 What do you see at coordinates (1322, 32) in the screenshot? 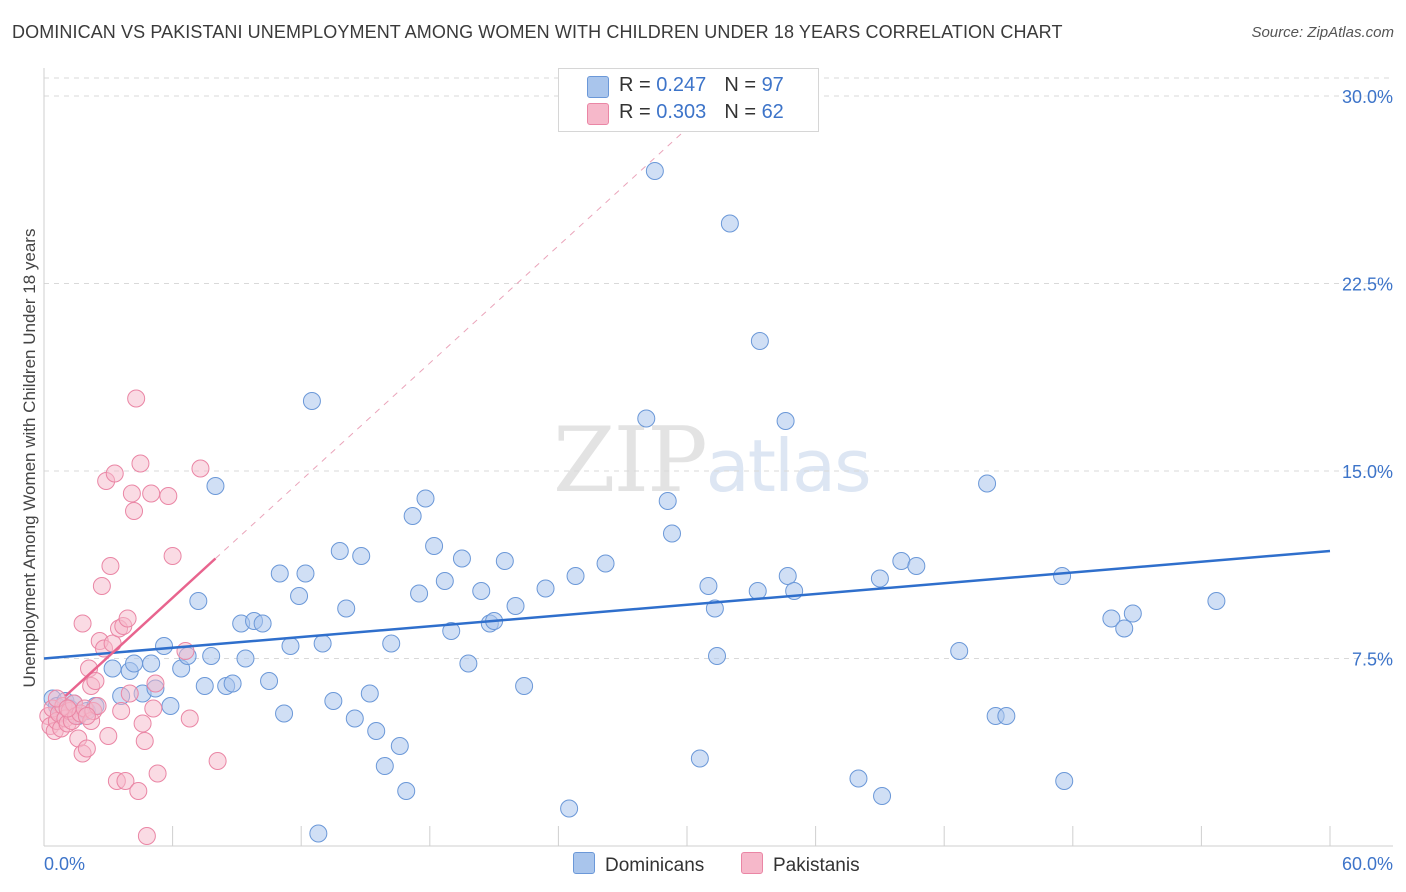
I see `source-label: Source: ZipAtlas.com` at bounding box center [1322, 32].